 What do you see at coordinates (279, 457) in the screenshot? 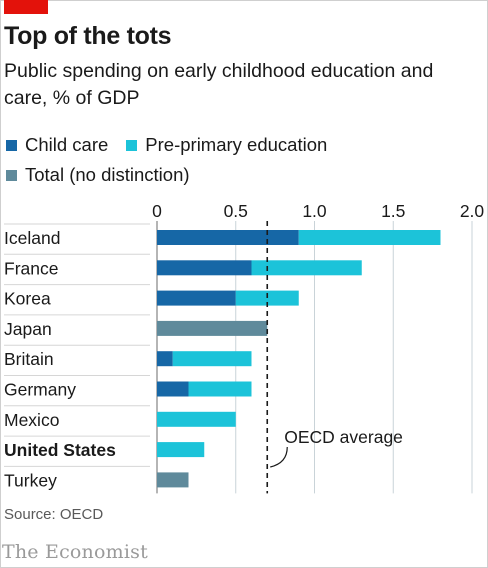
I see `oecd-average-leader` at bounding box center [279, 457].